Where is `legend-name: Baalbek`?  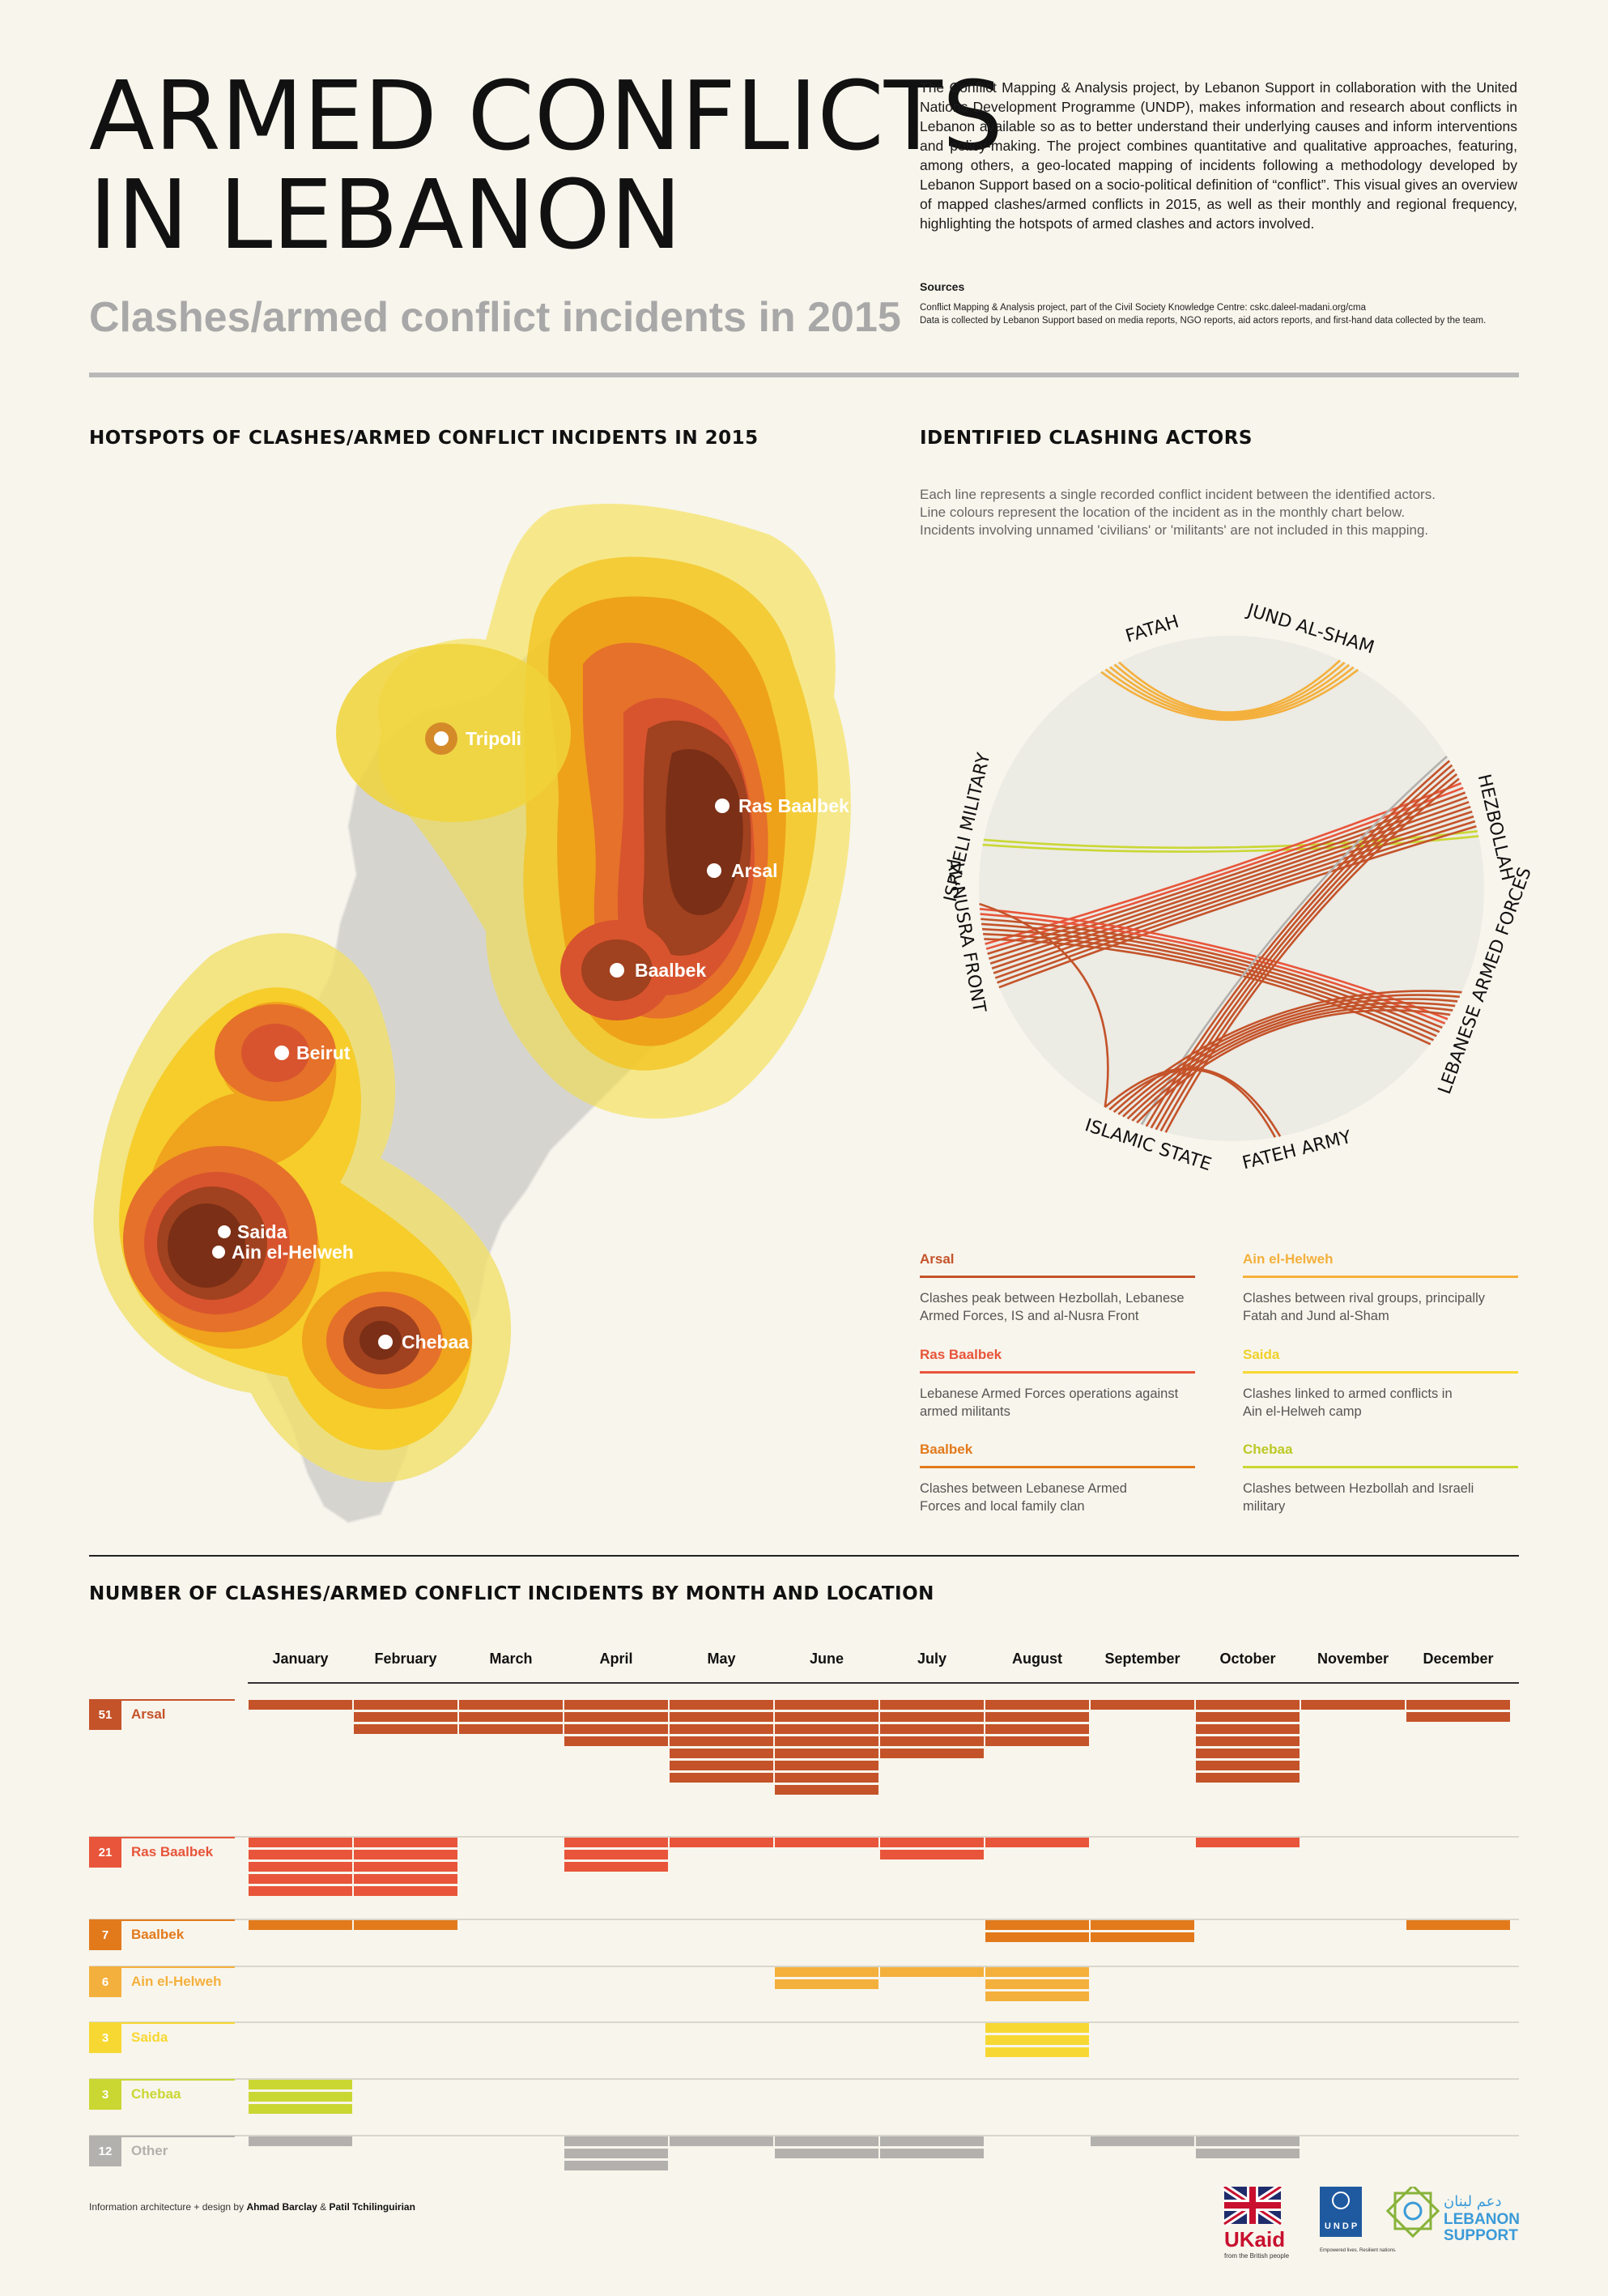
legend-name: Baalbek is located at coordinates (946, 1450).